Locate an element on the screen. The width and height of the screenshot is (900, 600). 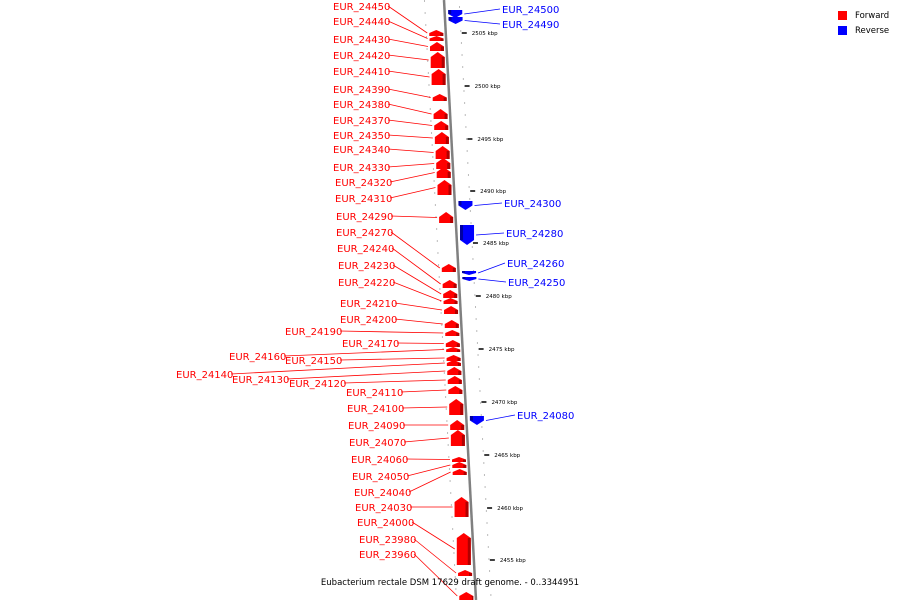
forward-gene-label: EUR_24200 is located at coordinates (368, 320).